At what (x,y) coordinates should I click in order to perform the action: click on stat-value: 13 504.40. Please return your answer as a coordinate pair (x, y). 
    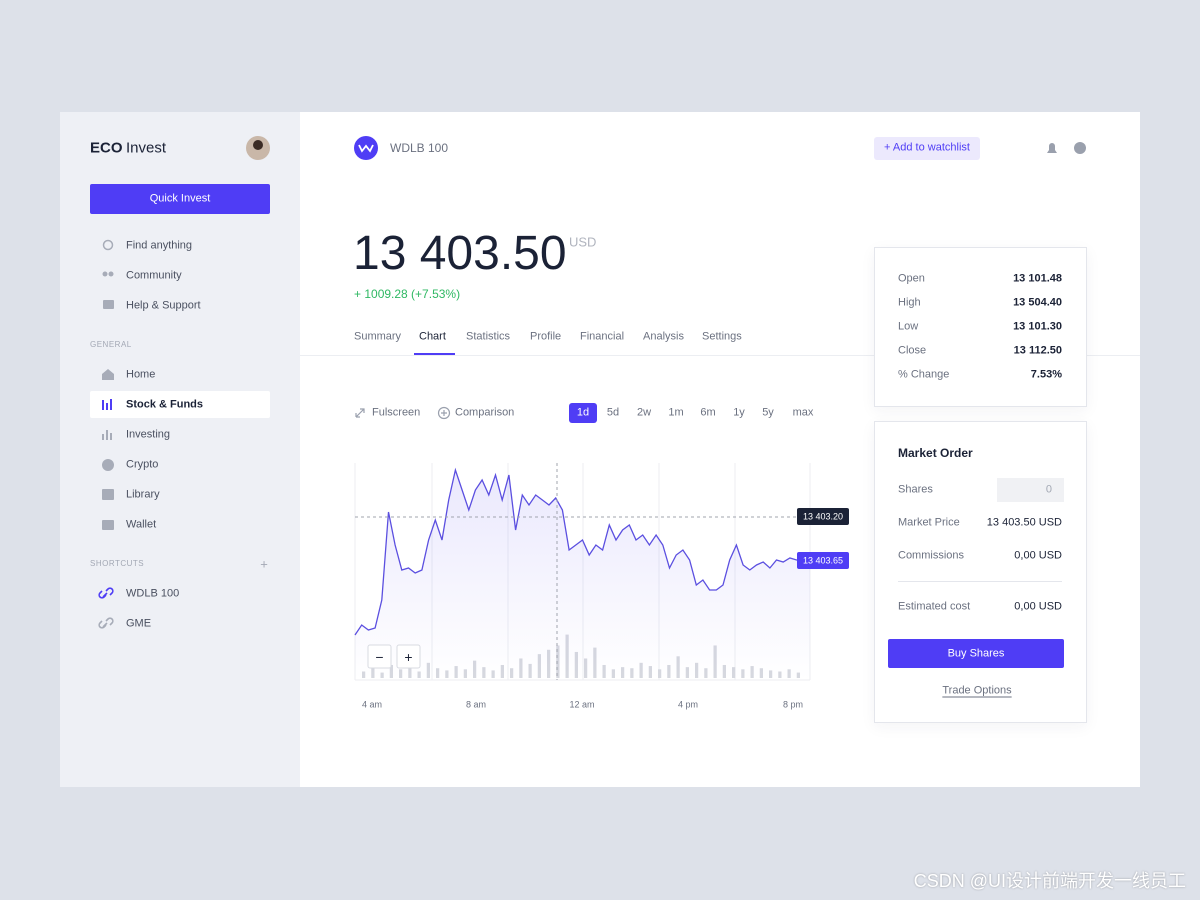
    Looking at the image, I should click on (1037, 302).